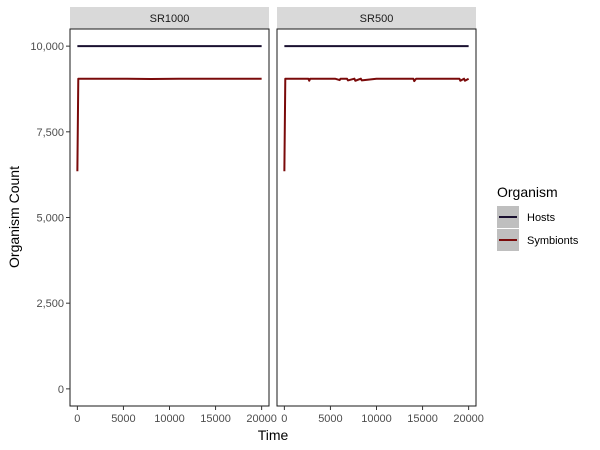 This screenshot has height=450, width=600. I want to click on y-tick-label-2: 5,000, so click(50, 219).